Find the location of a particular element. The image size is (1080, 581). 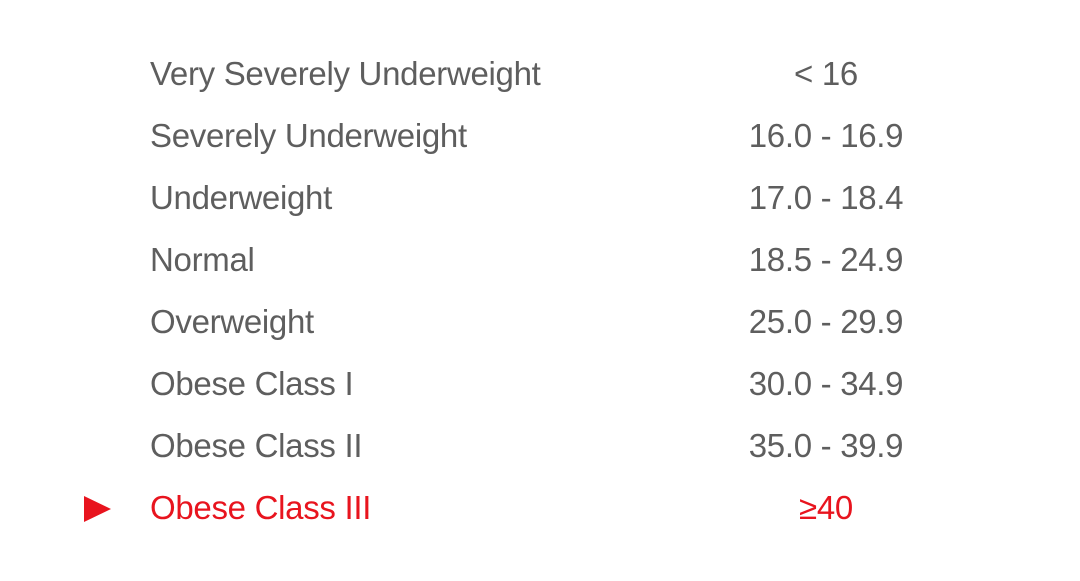

table-row: Obese Class III ≥40 is located at coordinates (540, 509).